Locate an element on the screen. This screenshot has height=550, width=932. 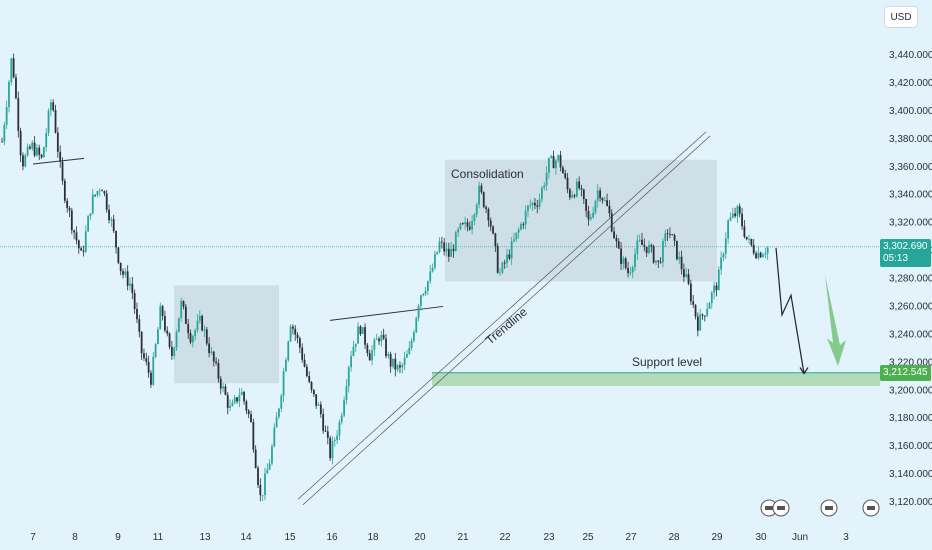
support-price-label: 3,212.545 is located at coordinates (905, 372).